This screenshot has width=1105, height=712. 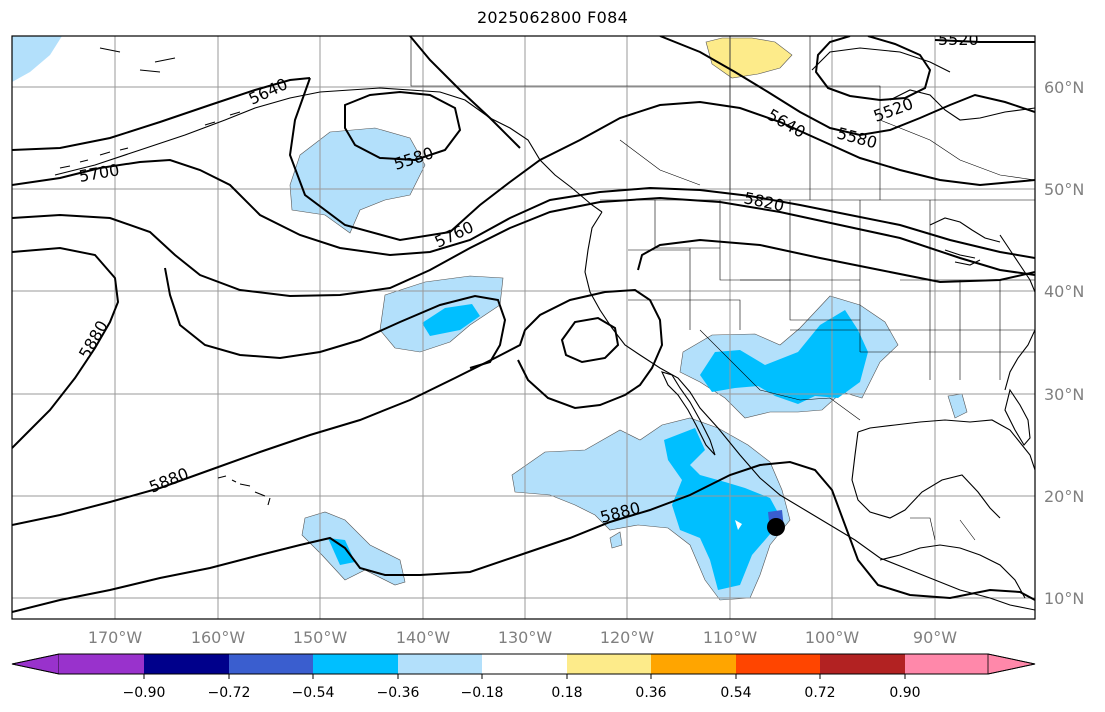 I want to click on alaska-coast, so click(x=328, y=150).